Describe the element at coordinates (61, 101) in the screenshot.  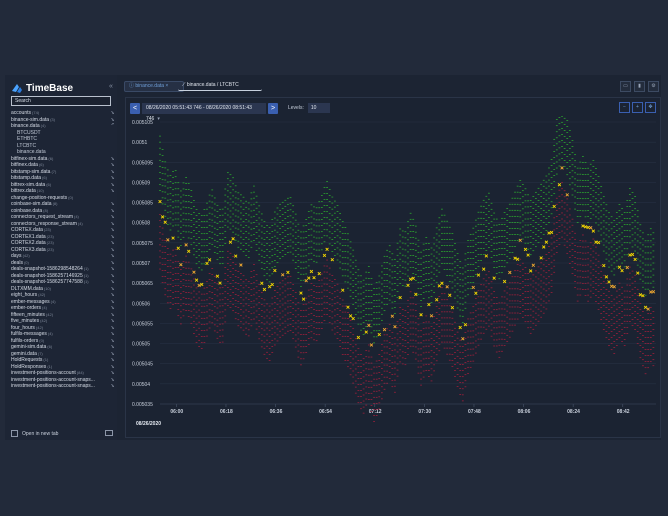
I see `search-input: Search` at that location.